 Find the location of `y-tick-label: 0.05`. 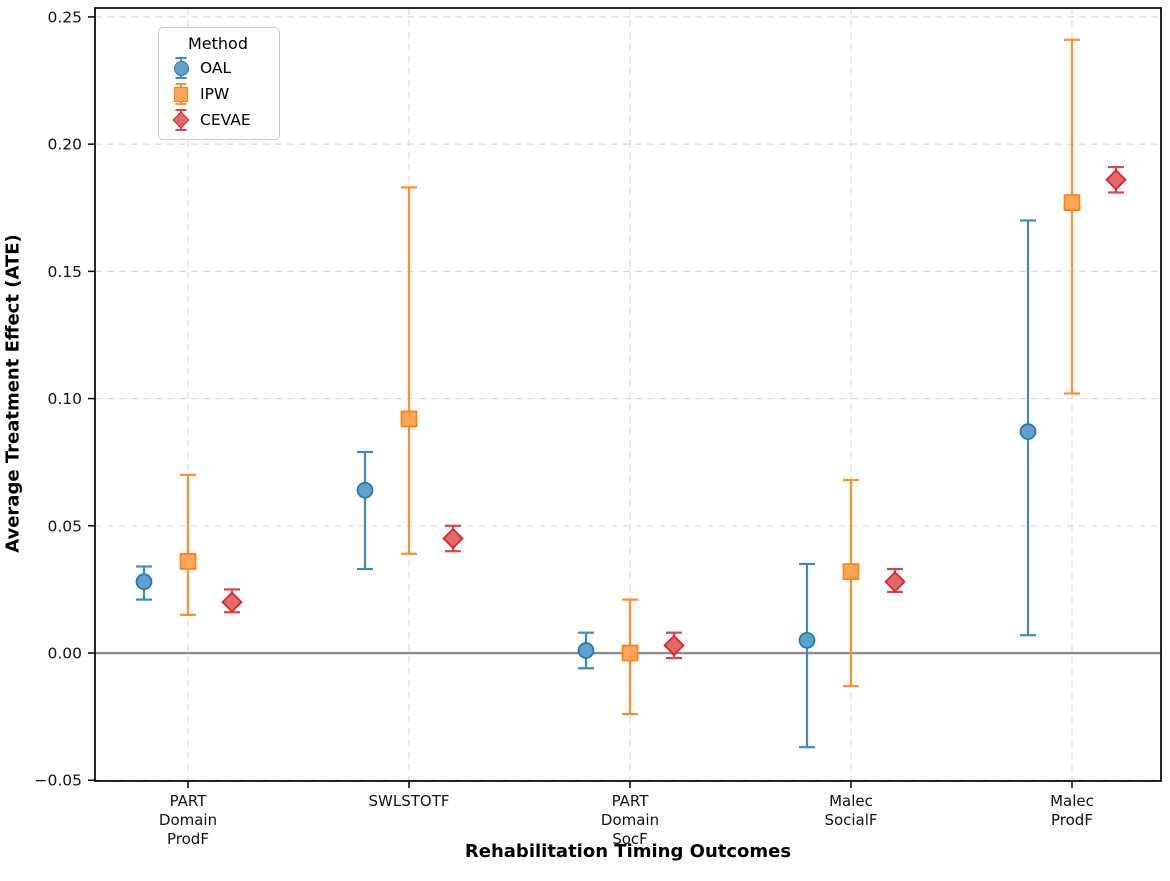

y-tick-label: 0.05 is located at coordinates (64, 526).